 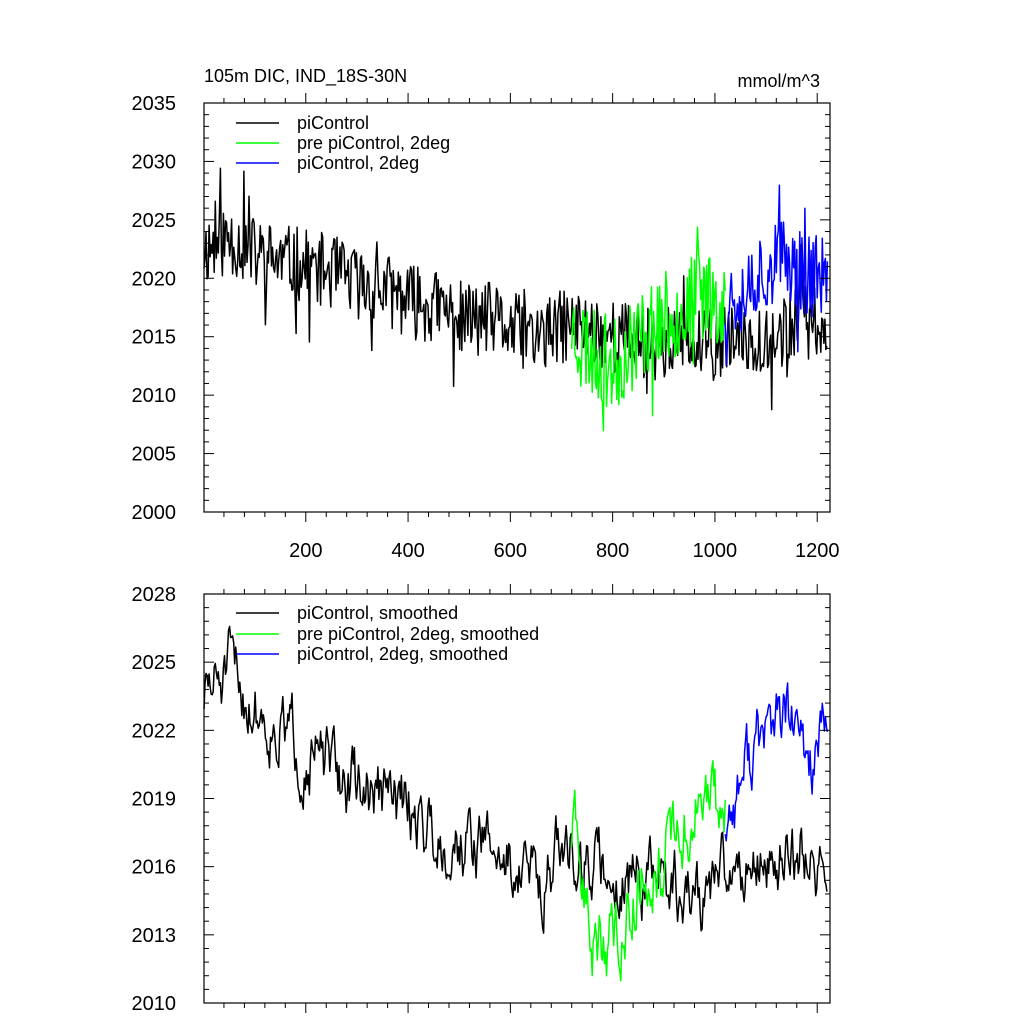 What do you see at coordinates (305, 76) in the screenshot?
I see `chart-title: 105m DIC, IND_18S-30N` at bounding box center [305, 76].